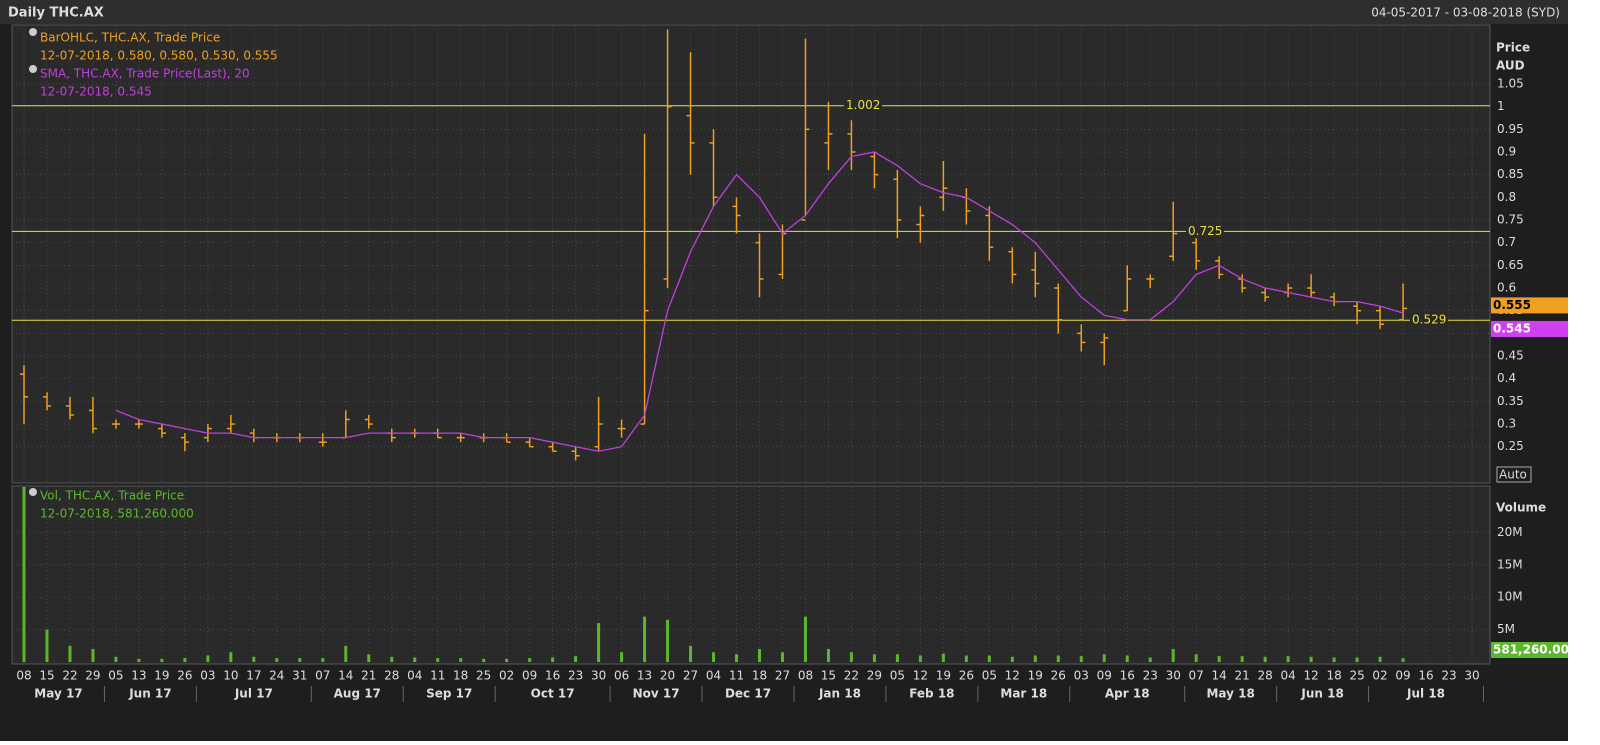  I want to click on chart-title: Daily THC.AX, so click(56, 13).